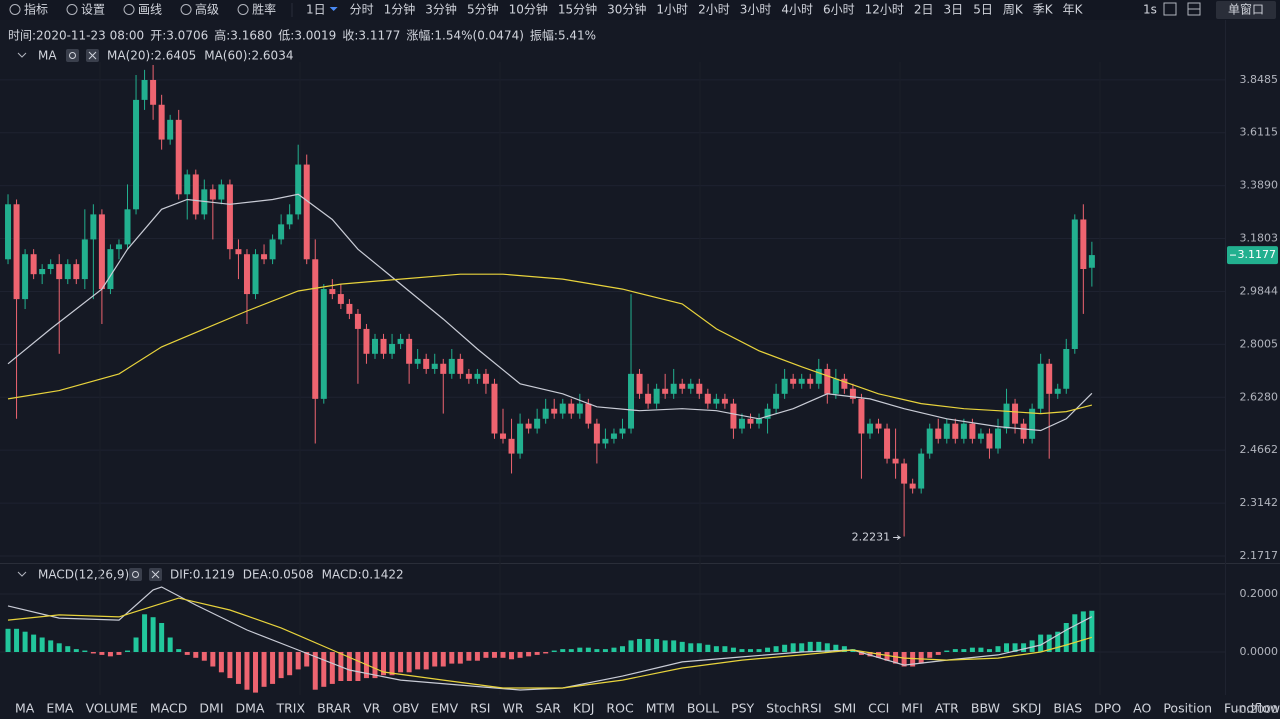 The width and height of the screenshot is (1280, 719). What do you see at coordinates (756, 10) in the screenshot?
I see `interval-button: 3小时` at bounding box center [756, 10].